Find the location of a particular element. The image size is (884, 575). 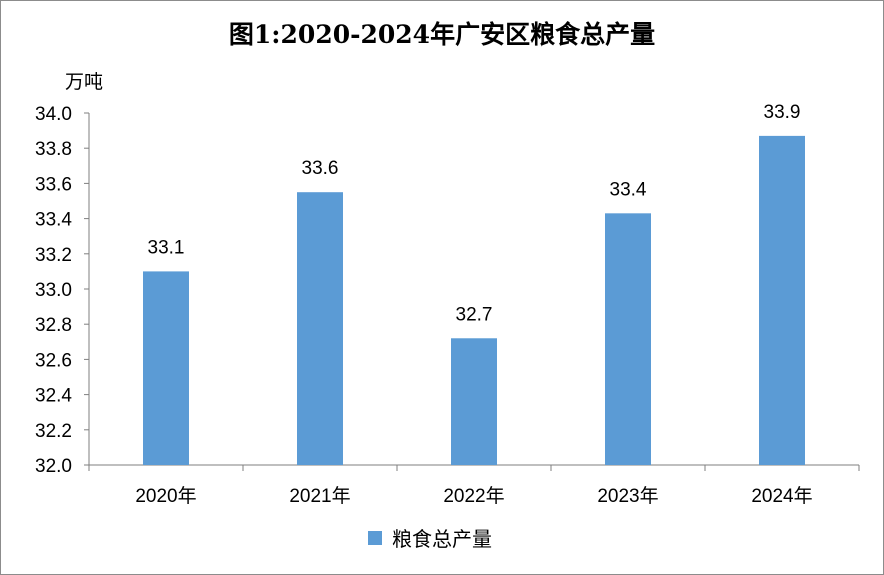

y-tick-label: 33.4 is located at coordinates (53, 220).